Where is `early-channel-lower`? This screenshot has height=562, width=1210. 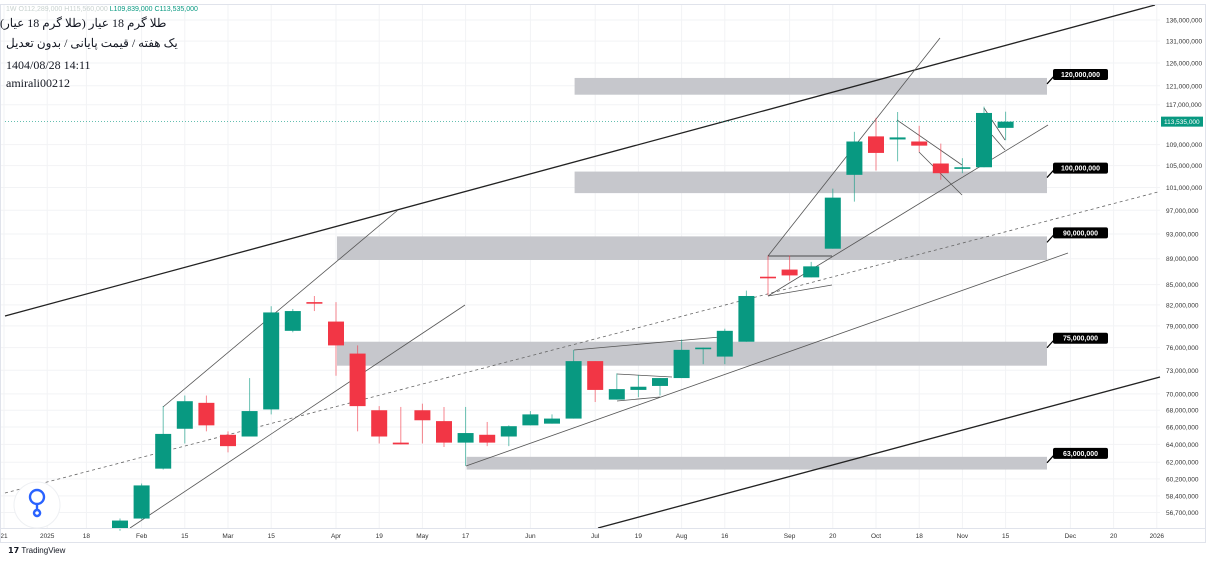 early-channel-lower is located at coordinates (297, 416).